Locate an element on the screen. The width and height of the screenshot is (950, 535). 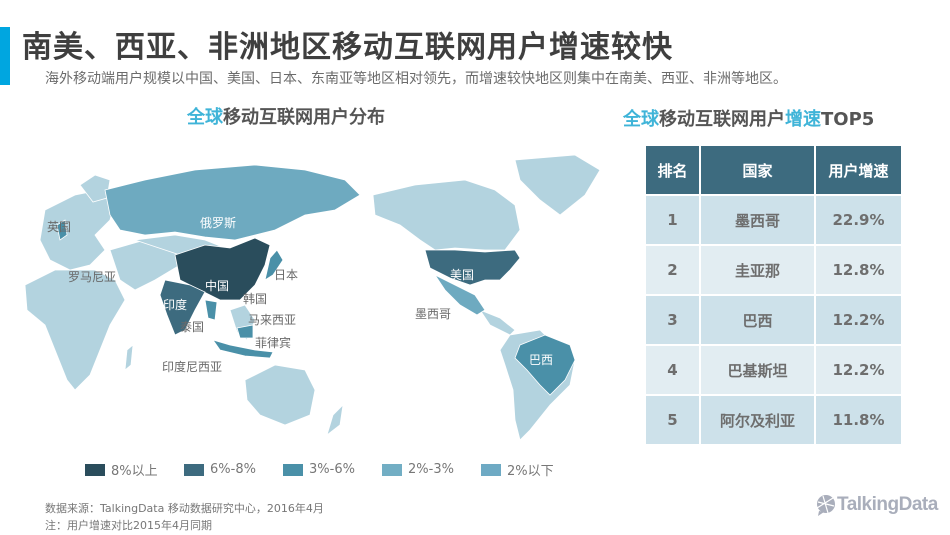
cell-country: 圭亚那 is located at coordinates (758, 269).